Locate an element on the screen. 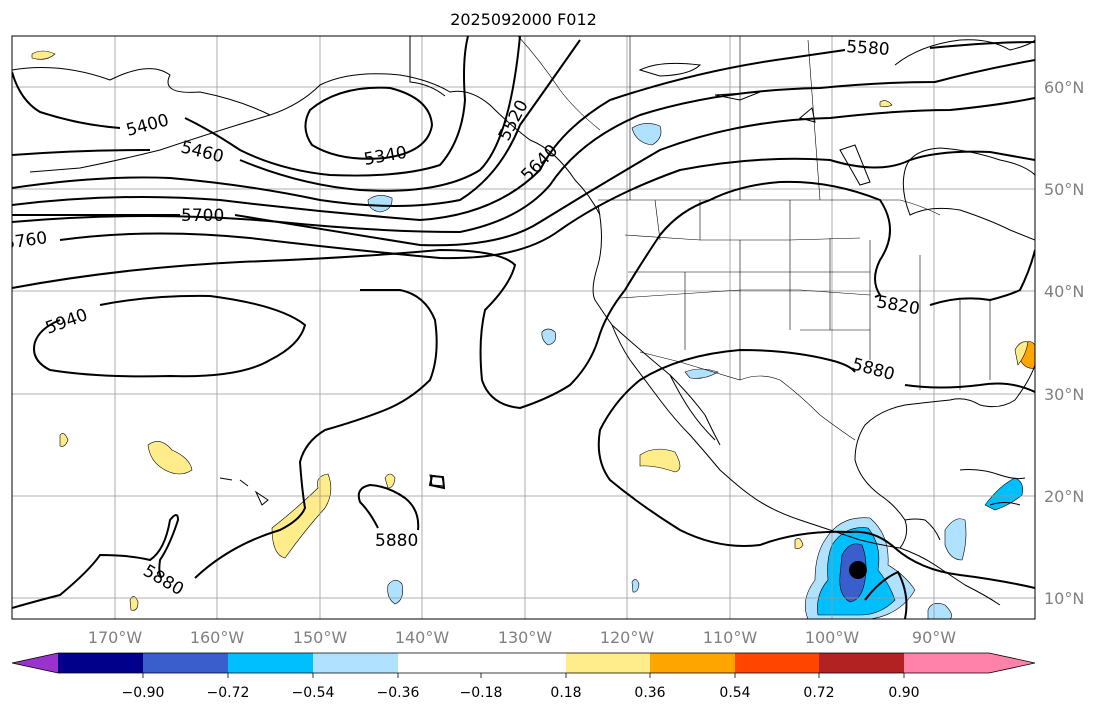 Image resolution: width=1105 pixels, height=712 pixels. coast-hawaii is located at coordinates (332, 490).